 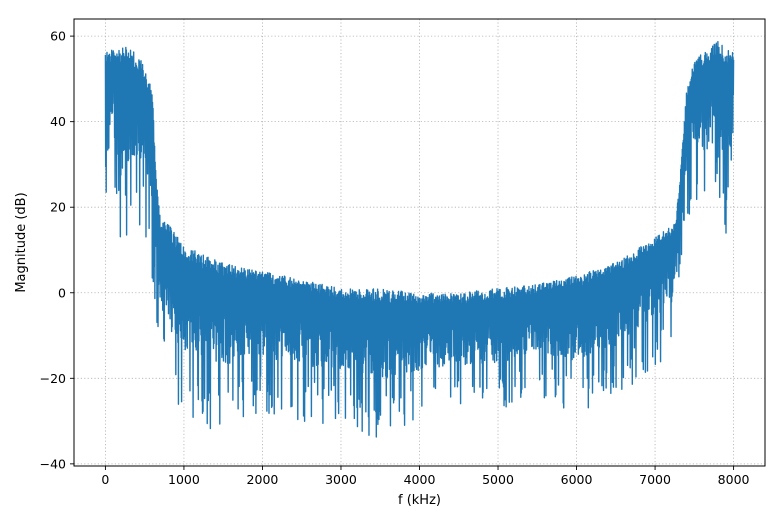 What do you see at coordinates (62, 292) in the screenshot?
I see `y-tick-label: 0` at bounding box center [62, 292].